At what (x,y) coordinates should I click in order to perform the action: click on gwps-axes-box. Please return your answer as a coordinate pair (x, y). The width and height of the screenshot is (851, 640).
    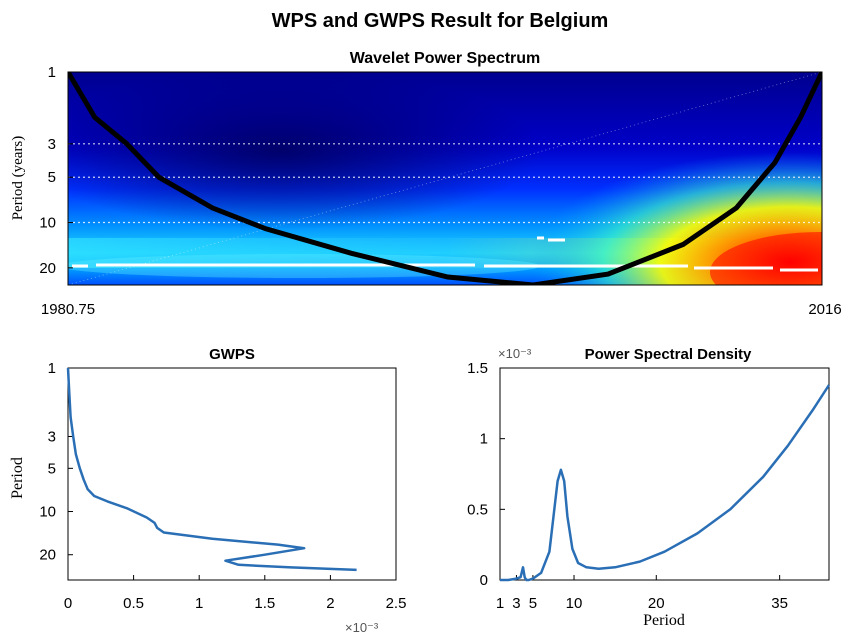
    Looking at the image, I should click on (232, 474).